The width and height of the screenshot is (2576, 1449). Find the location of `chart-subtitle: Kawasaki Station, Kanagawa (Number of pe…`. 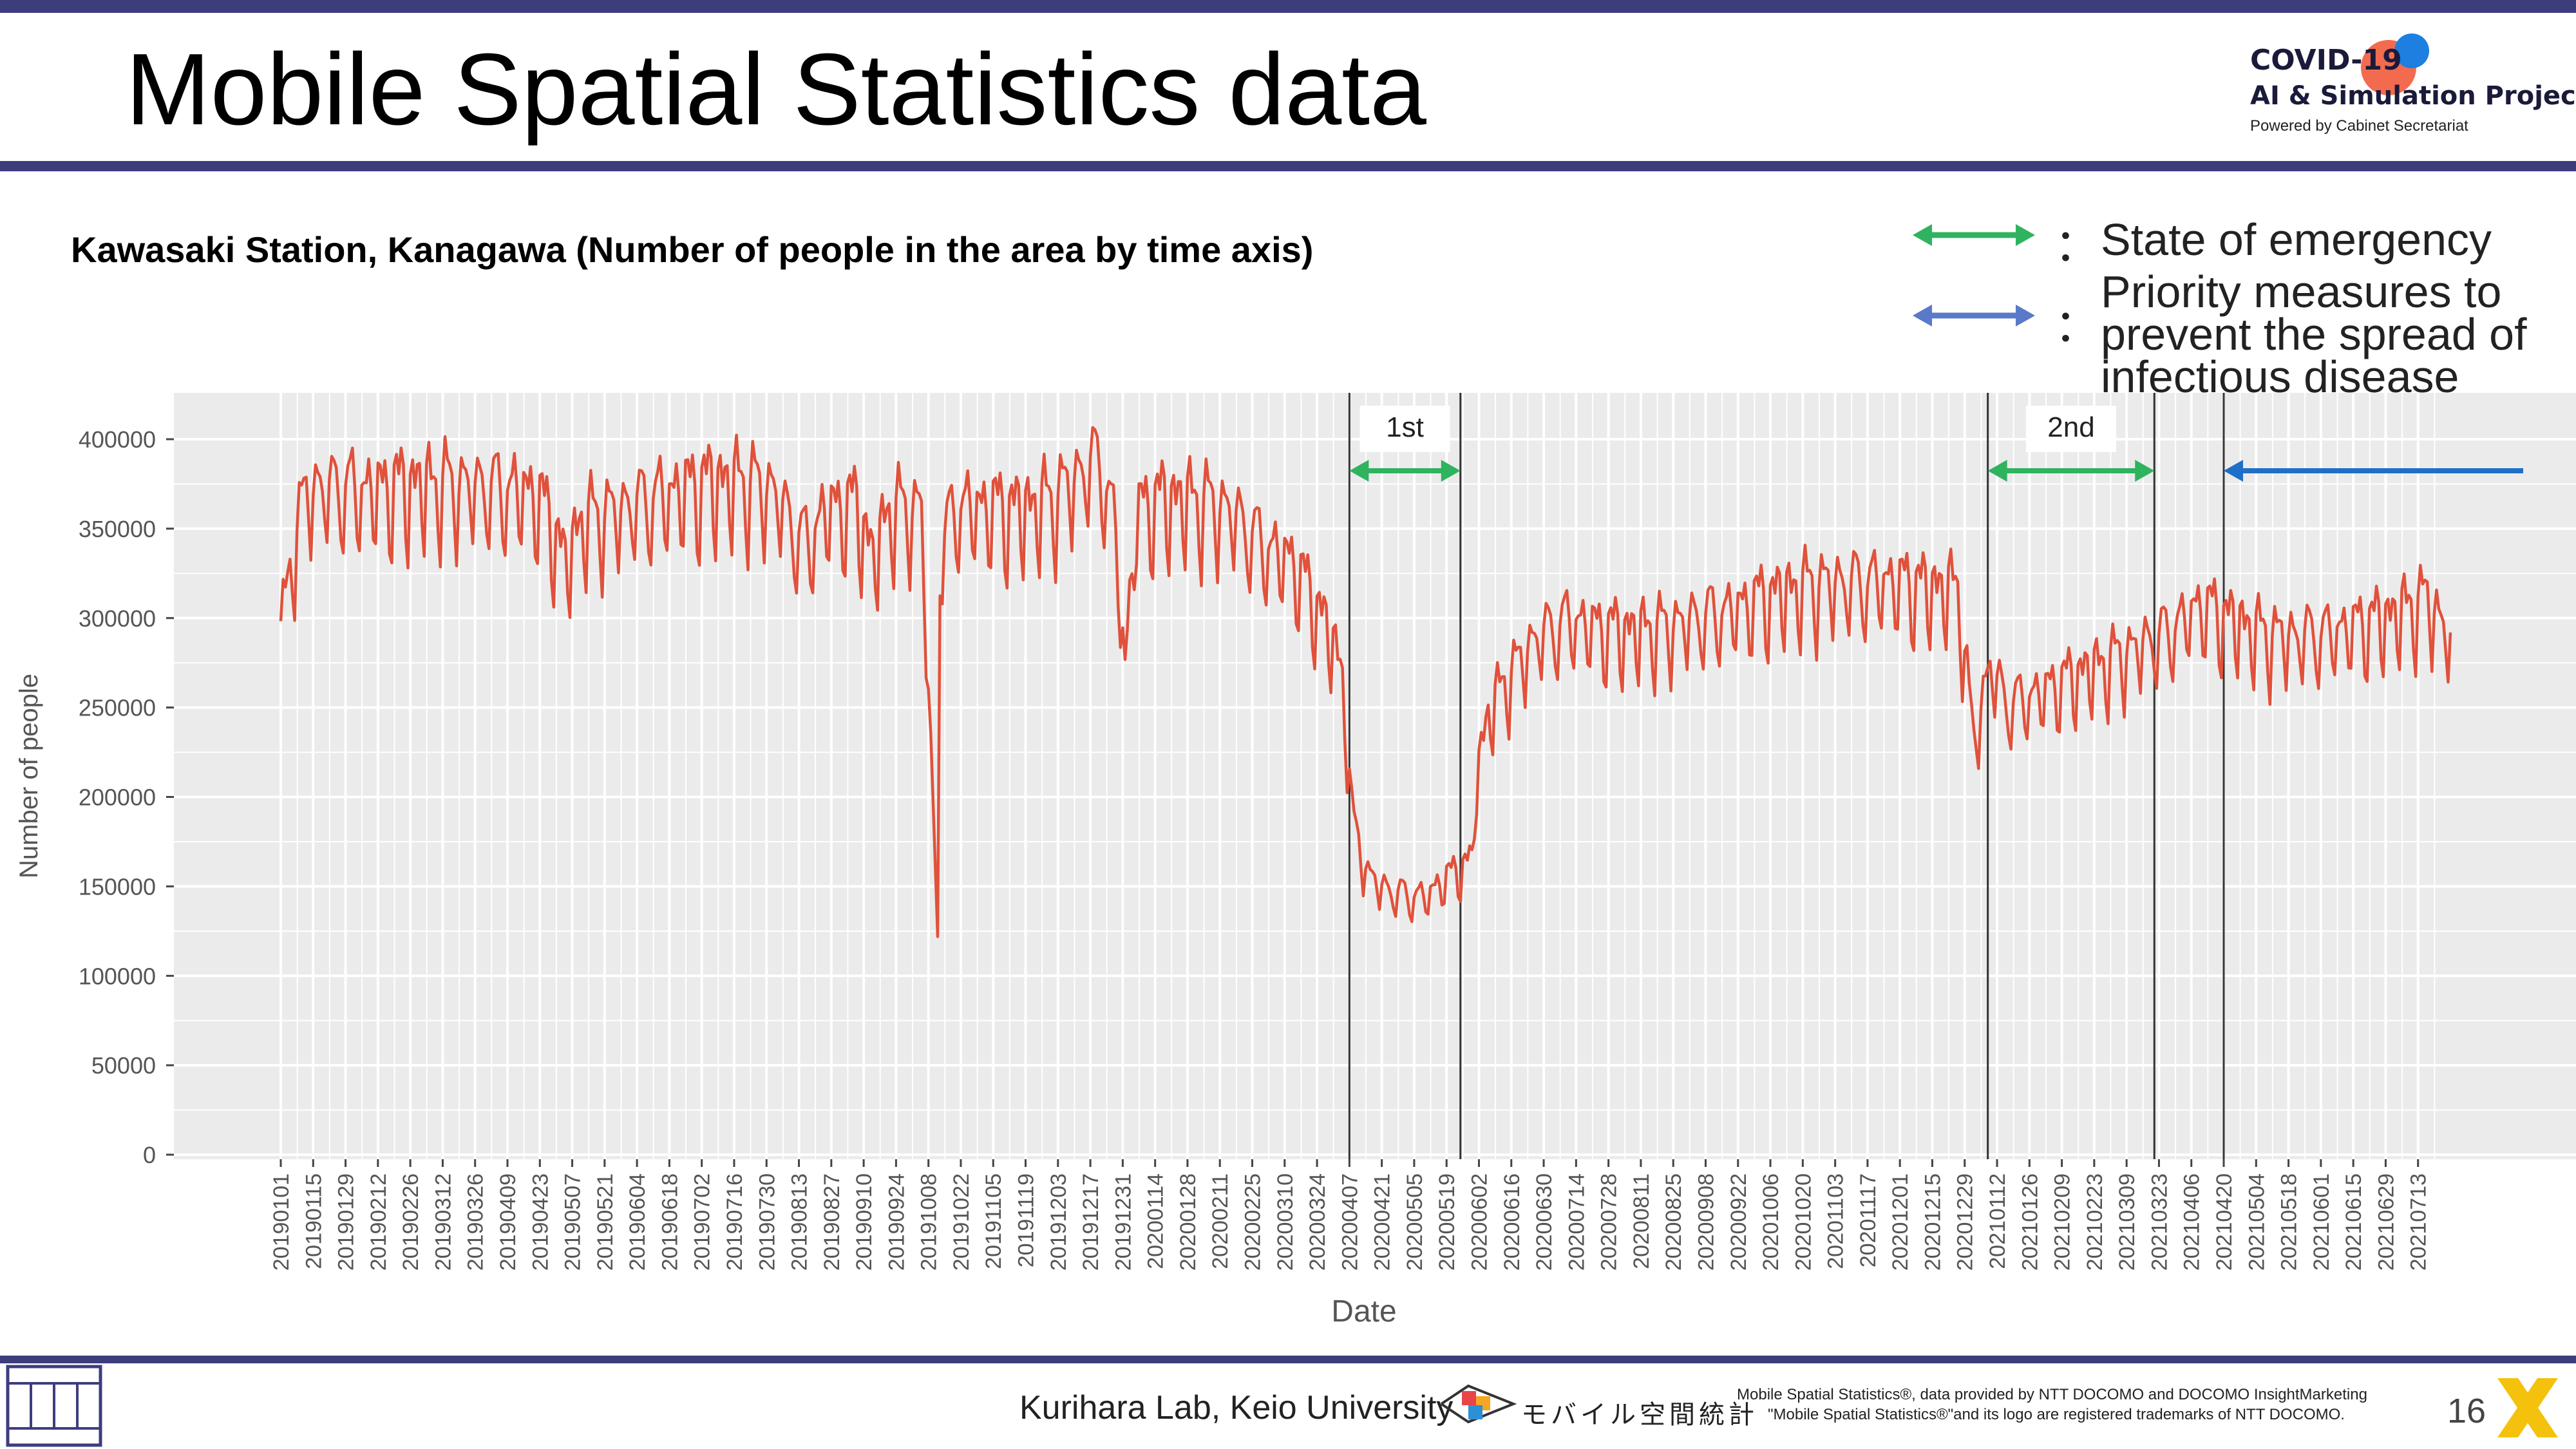

chart-subtitle: Kawasaki Station, Kanagawa (Number of pe… is located at coordinates (692, 249).